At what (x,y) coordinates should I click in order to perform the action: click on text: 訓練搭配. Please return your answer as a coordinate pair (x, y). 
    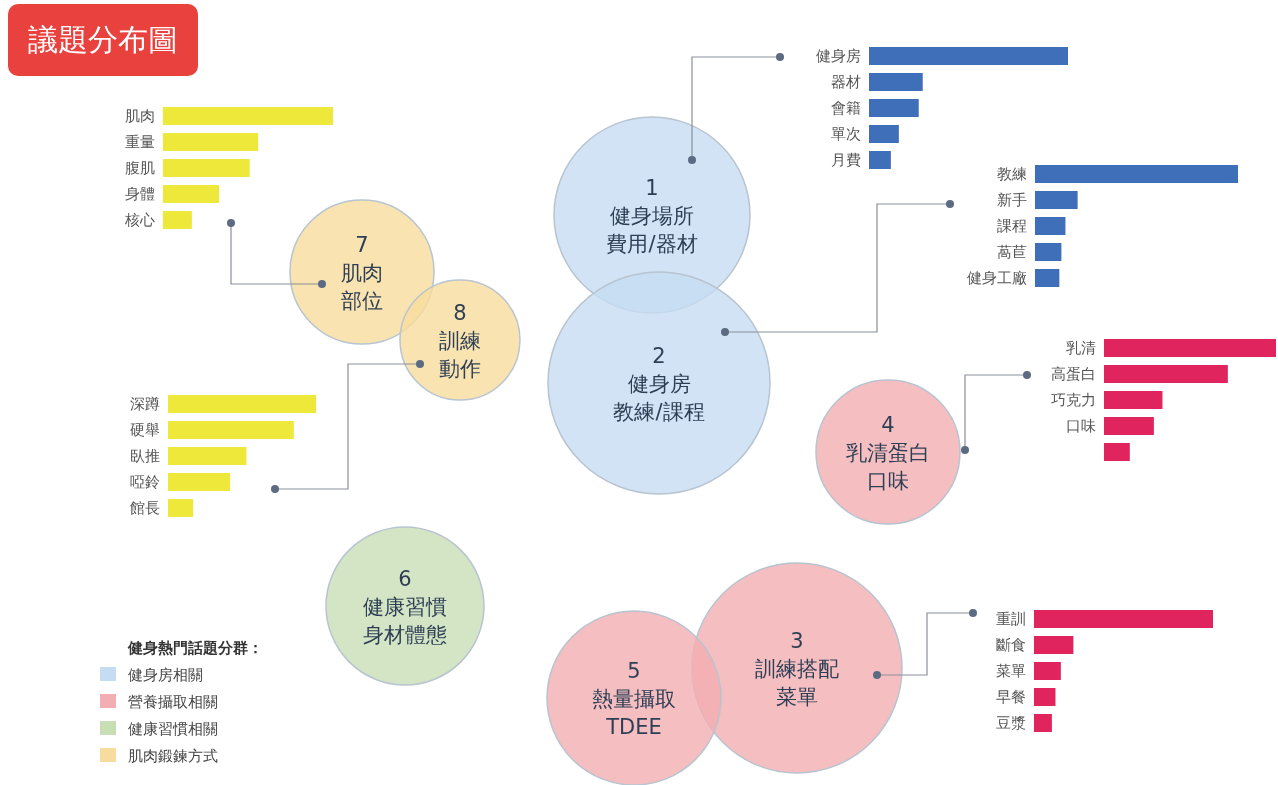
    Looking at the image, I should click on (797, 669).